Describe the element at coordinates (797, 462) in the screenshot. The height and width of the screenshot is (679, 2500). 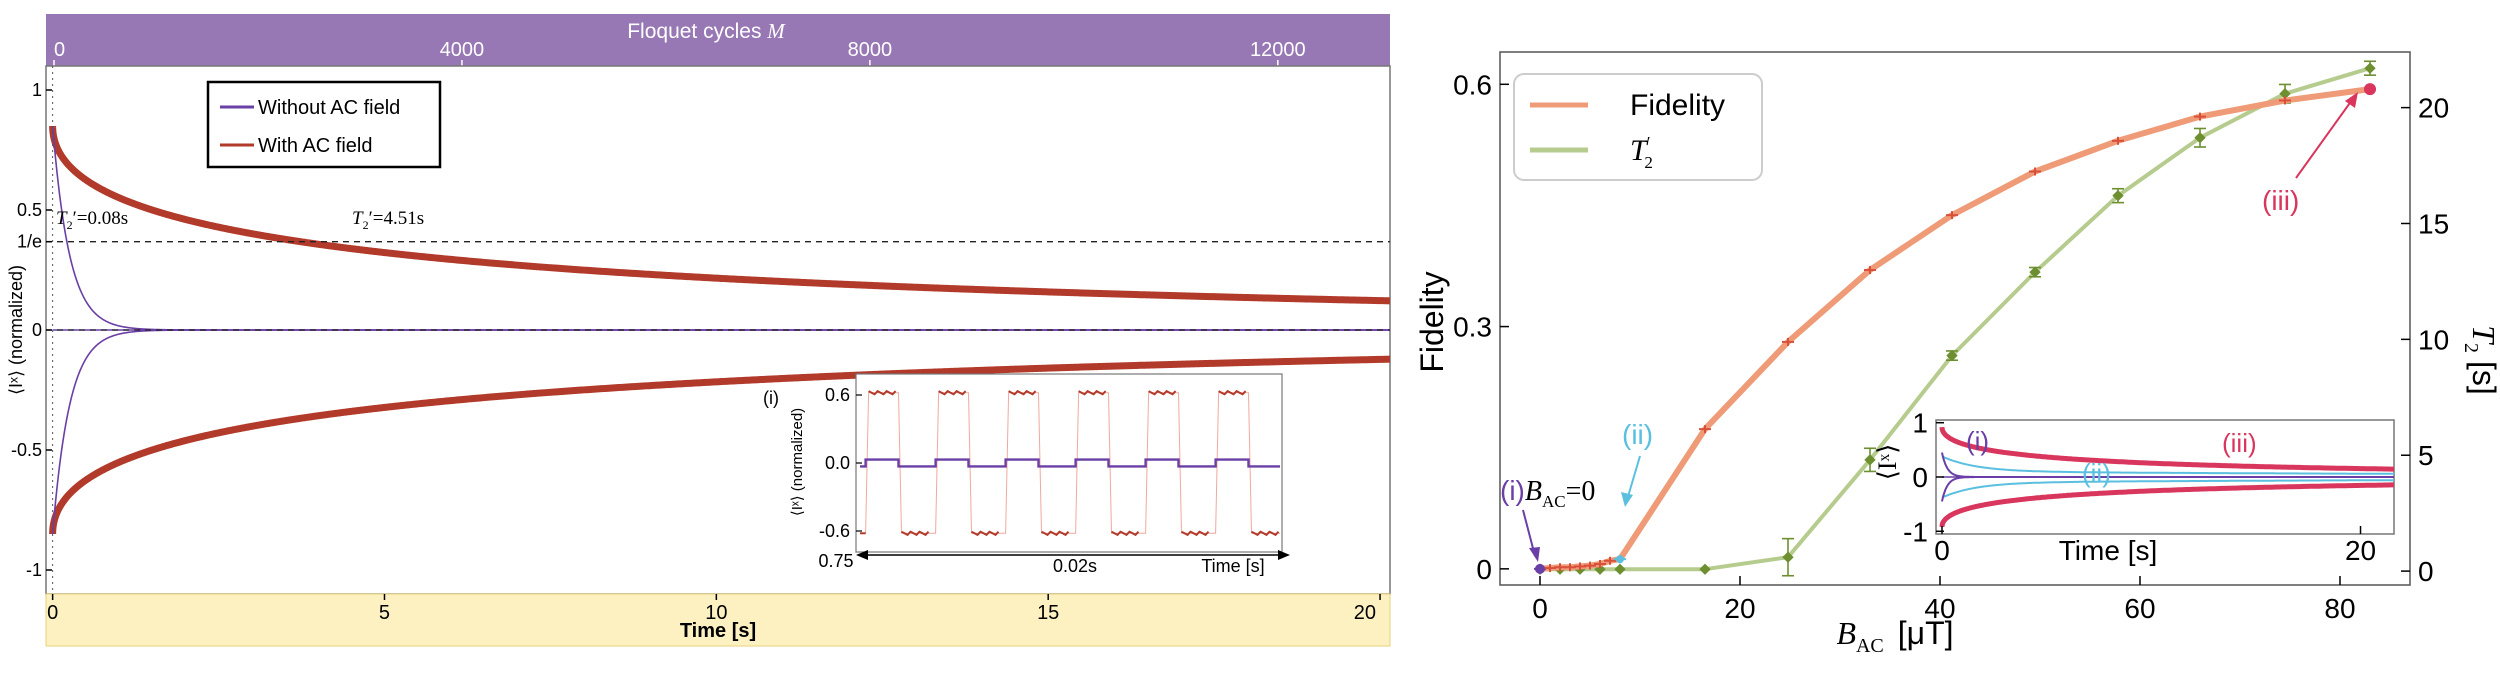
I see `left-inset-y-label: ⟨Iˣ⟩ (normalized)` at that location.